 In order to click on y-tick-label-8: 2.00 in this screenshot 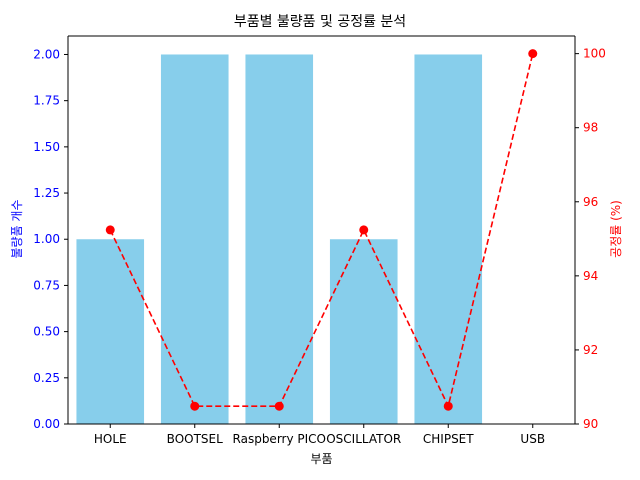, I will do `click(46, 54)`.